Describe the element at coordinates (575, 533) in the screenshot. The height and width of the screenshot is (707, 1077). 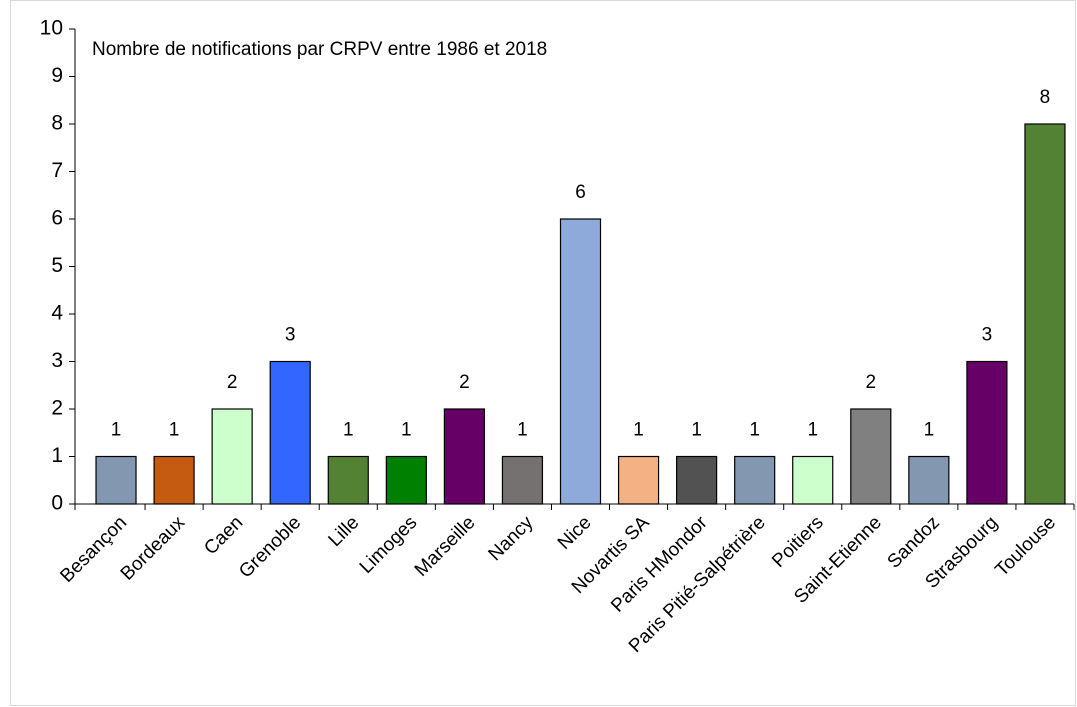
I see `x-tick-label: Nice` at that location.